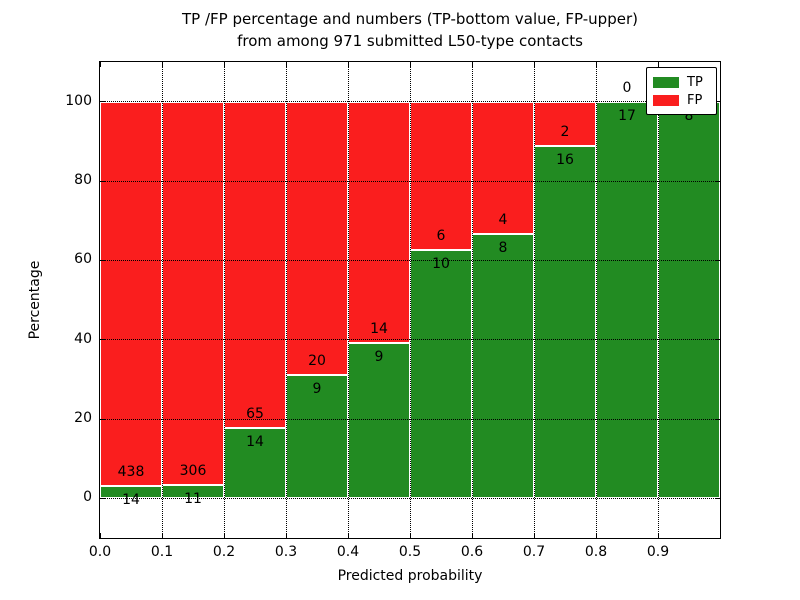  I want to click on x-tick-label: 0.4, so click(348, 552).